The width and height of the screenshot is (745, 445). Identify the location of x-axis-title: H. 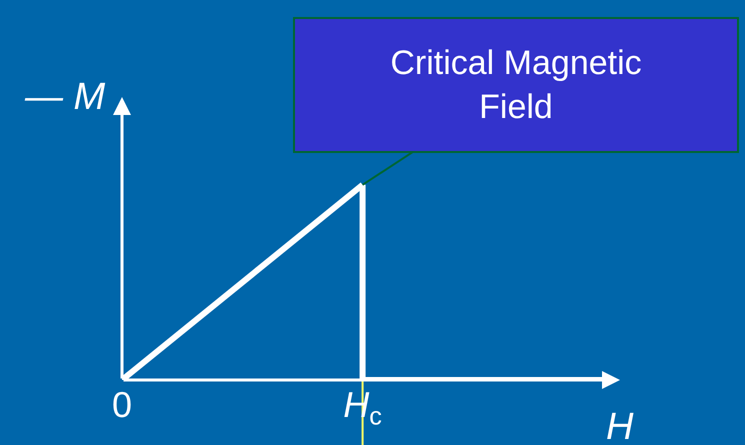
(620, 425).